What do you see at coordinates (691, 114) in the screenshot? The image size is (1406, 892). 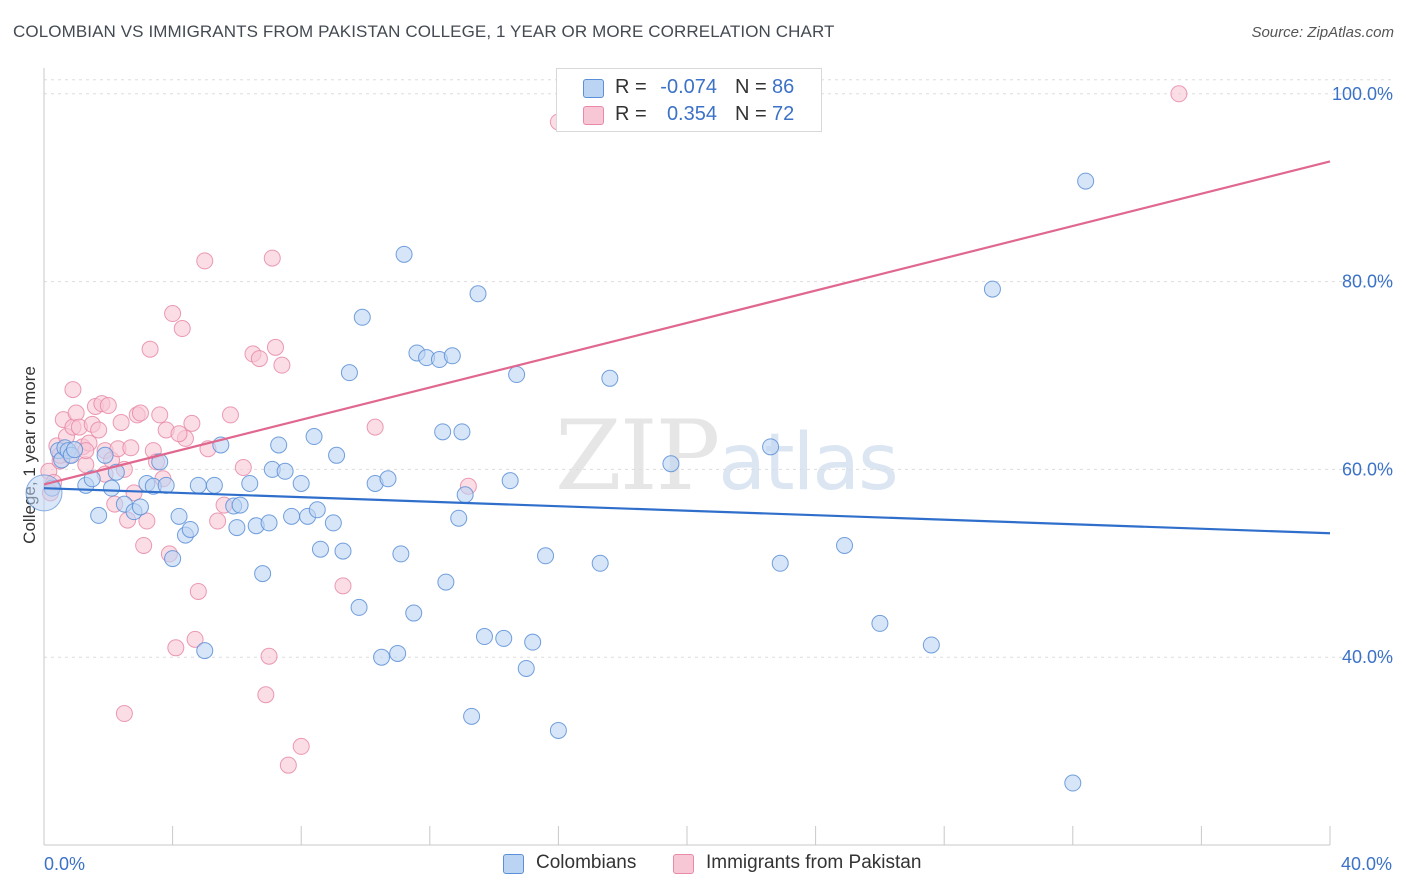 I see `legend-r-value: 0.354` at bounding box center [691, 114].